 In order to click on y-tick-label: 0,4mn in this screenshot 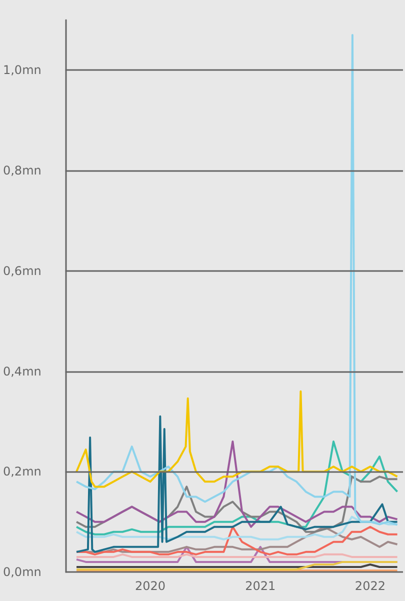, I will do `click(22, 371)`.